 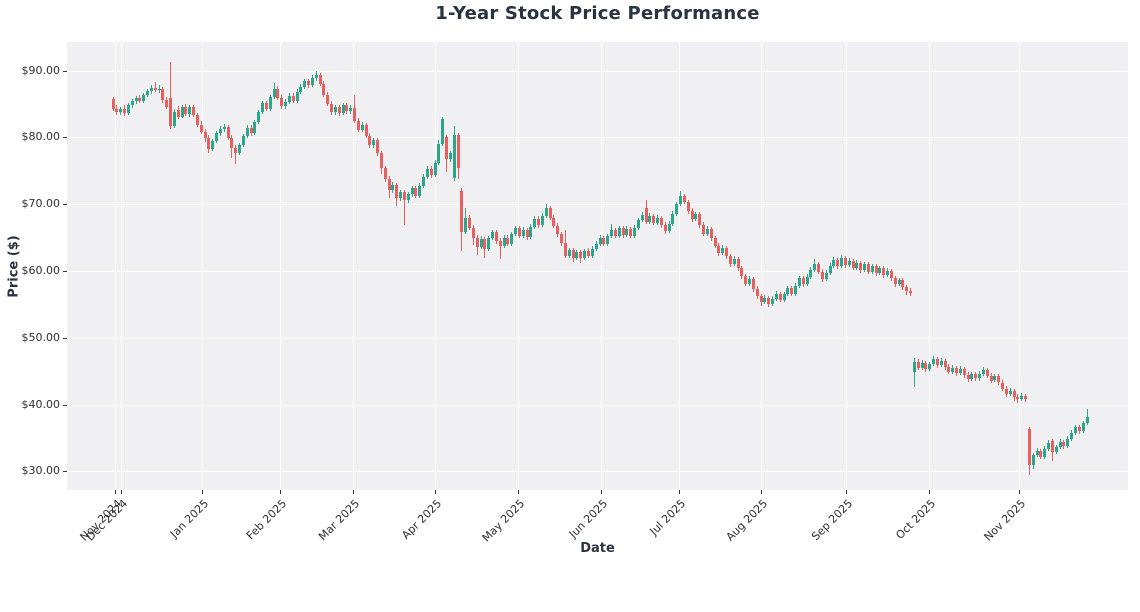 I want to click on h-gridline, so click(x=597, y=338).